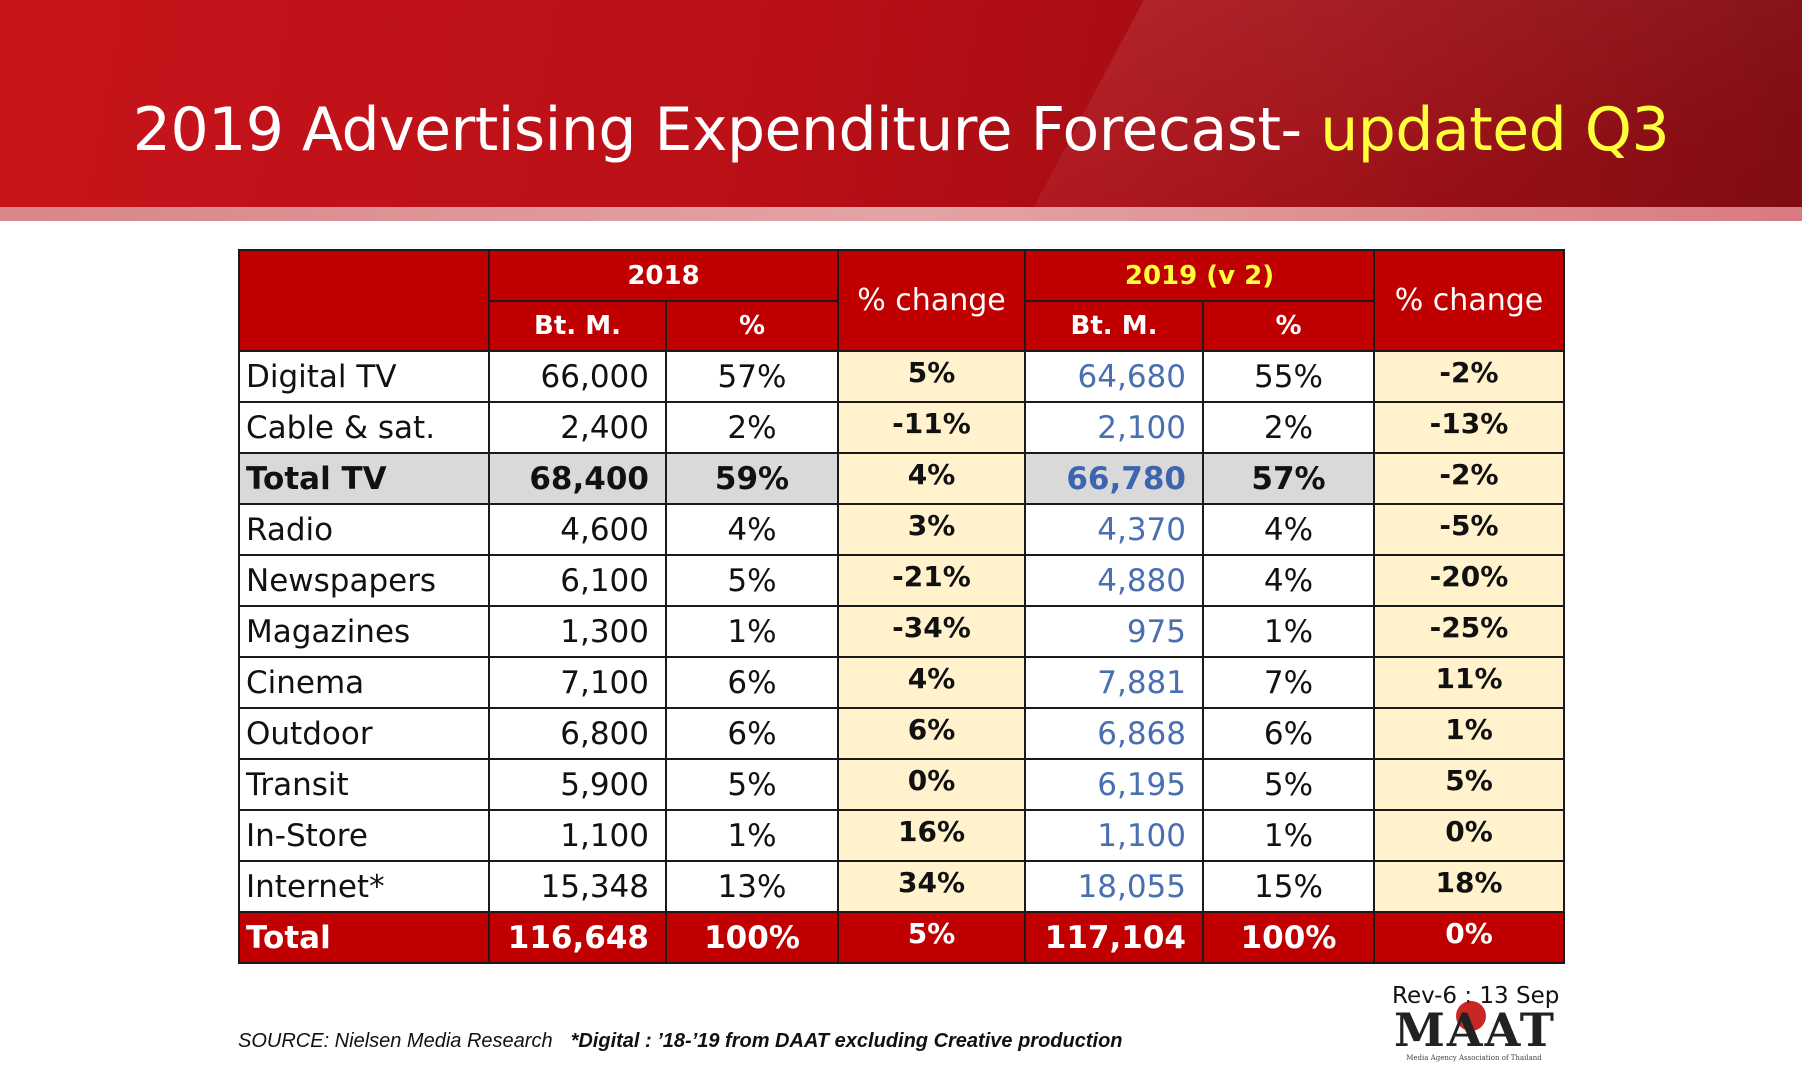  What do you see at coordinates (364, 478) in the screenshot?
I see `media-label: Total TV` at bounding box center [364, 478].